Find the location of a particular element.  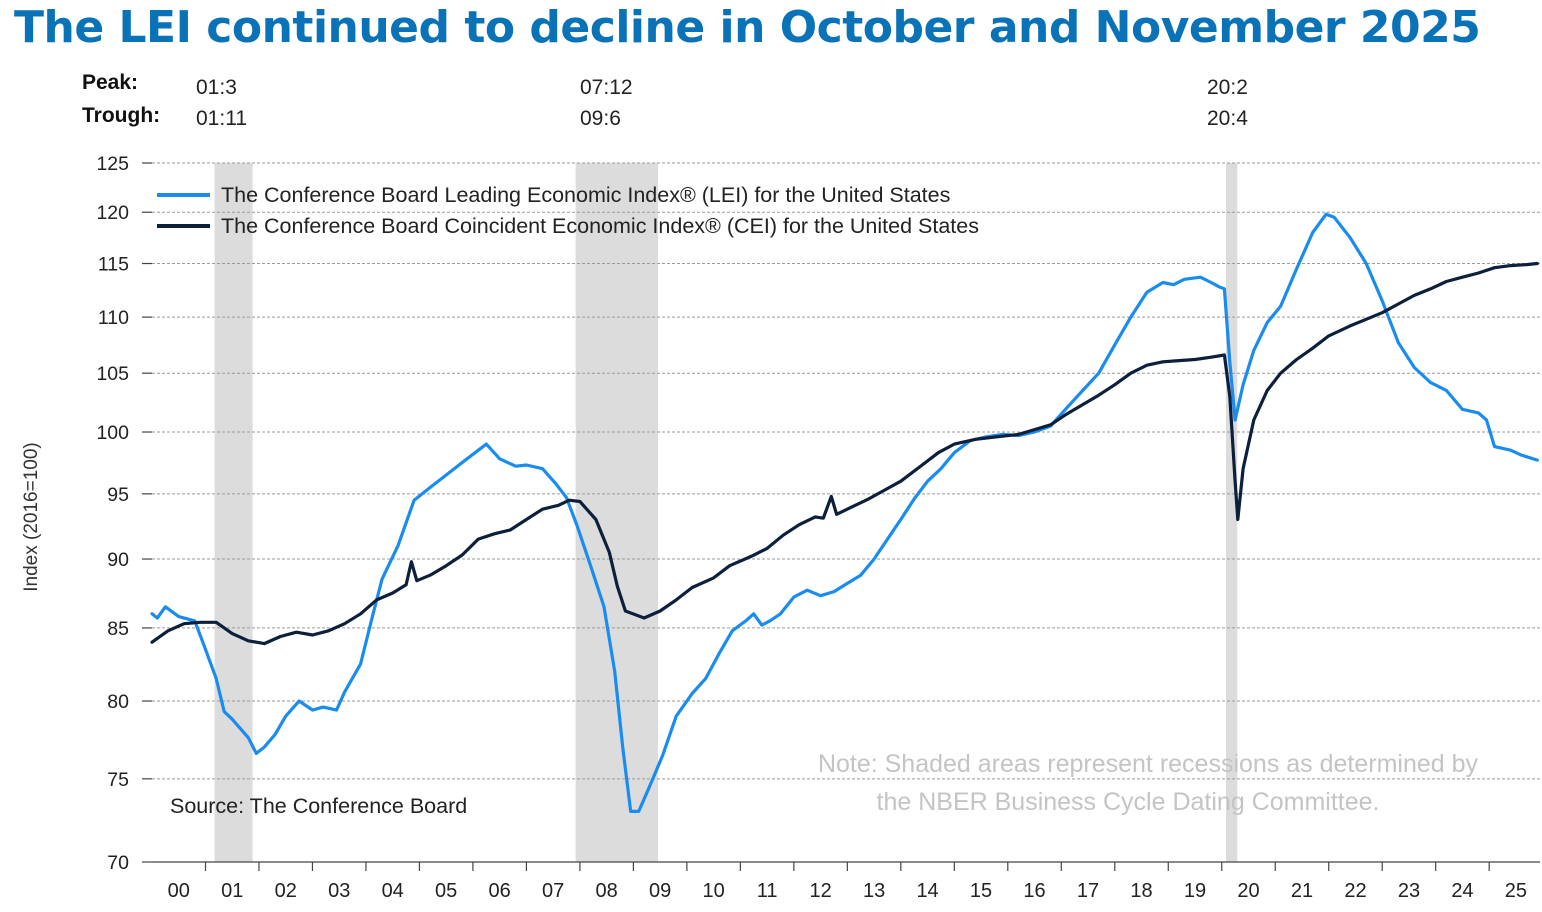

y-tick-label: 70 is located at coordinates (118, 863).